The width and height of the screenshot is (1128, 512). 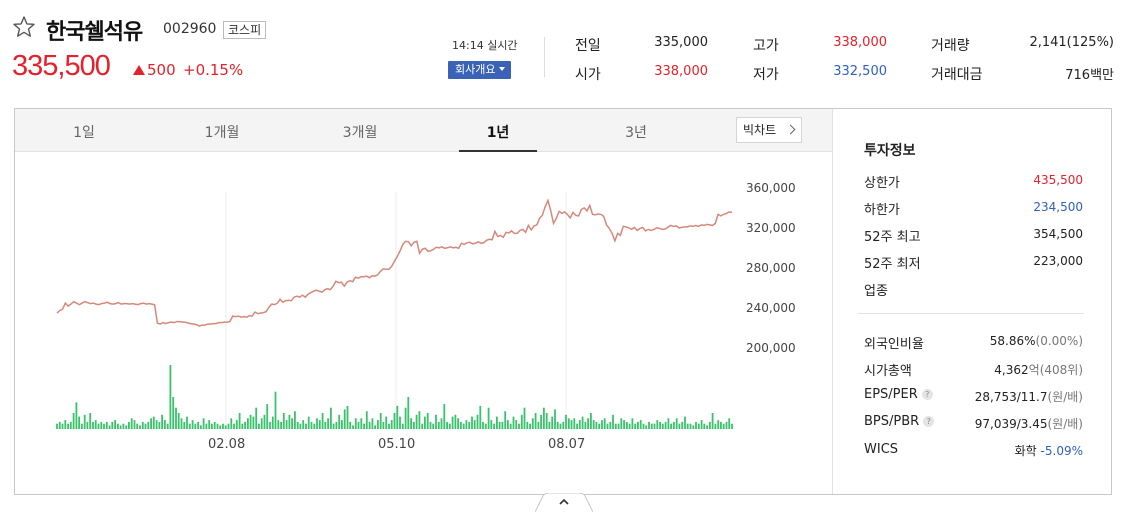 I want to click on high-label: 고가, so click(x=766, y=46).